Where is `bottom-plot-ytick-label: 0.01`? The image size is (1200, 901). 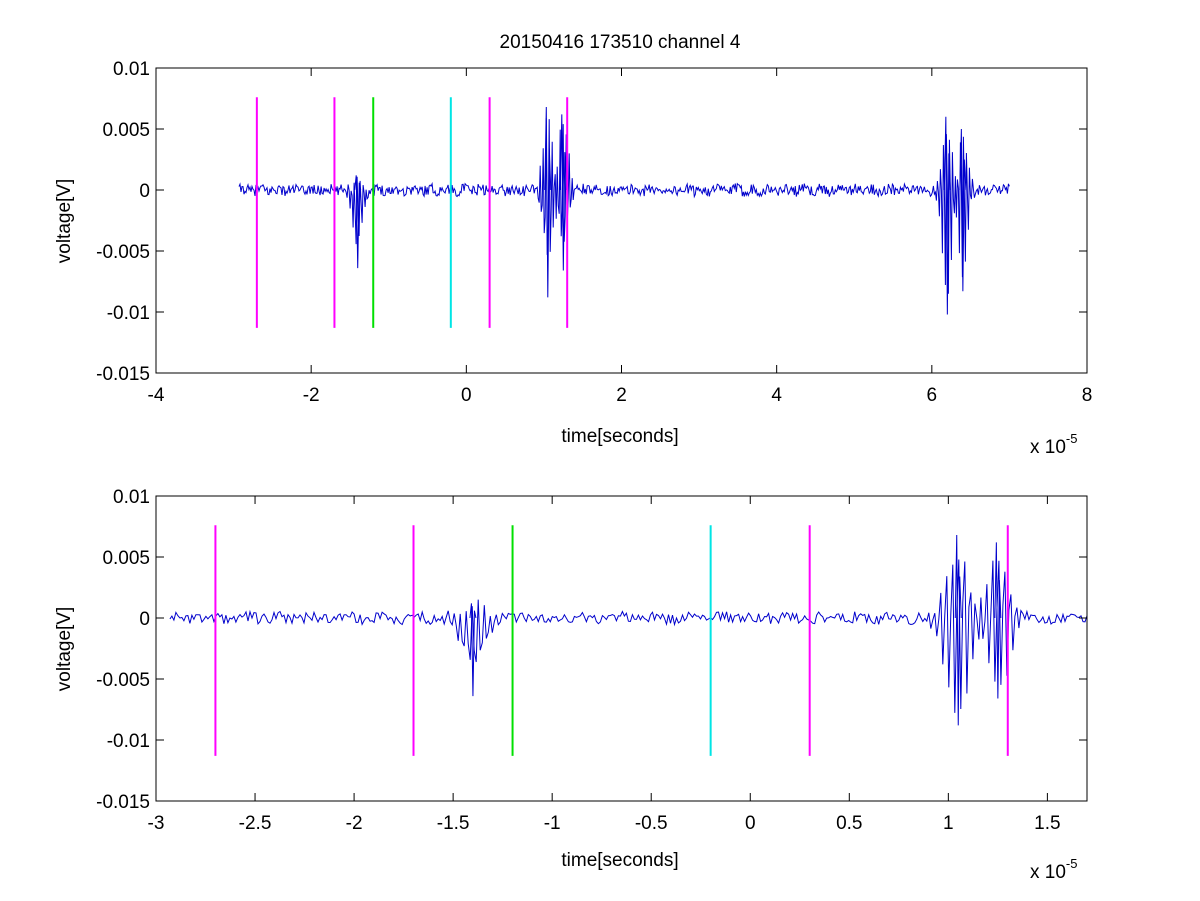 bottom-plot-ytick-label: 0.01 is located at coordinates (131, 497).